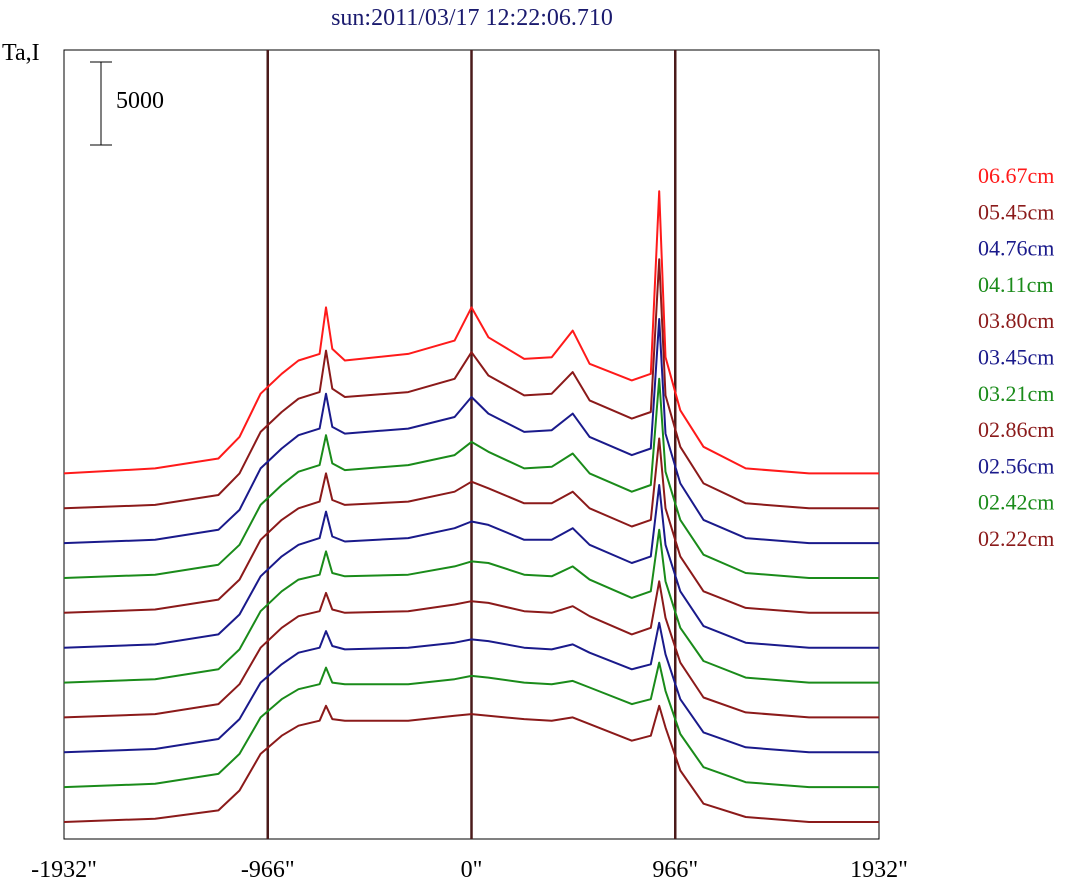  What do you see at coordinates (21, 53) in the screenshot?
I see `y-axis-label: Ta,I` at bounding box center [21, 53].